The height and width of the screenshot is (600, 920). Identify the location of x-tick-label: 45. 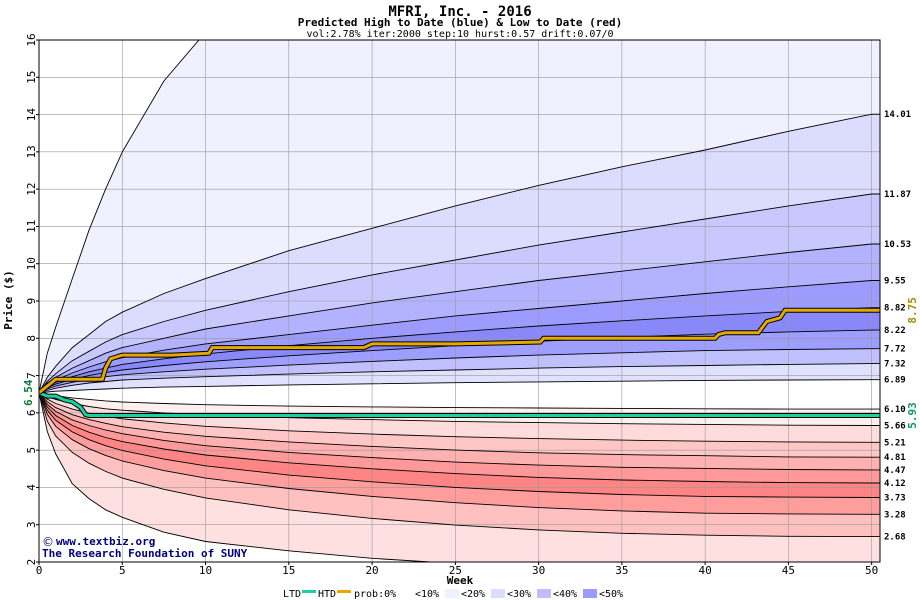
(788, 570).